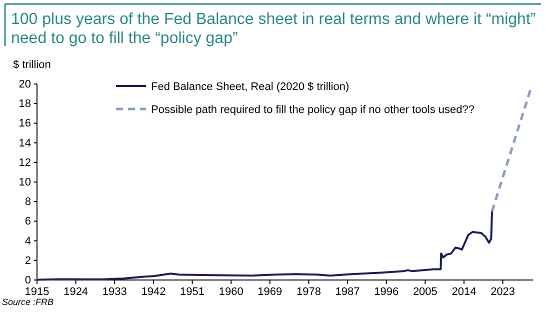 The width and height of the screenshot is (546, 324). What do you see at coordinates (27, 222) in the screenshot?
I see `y-tick-label: 6` at bounding box center [27, 222].